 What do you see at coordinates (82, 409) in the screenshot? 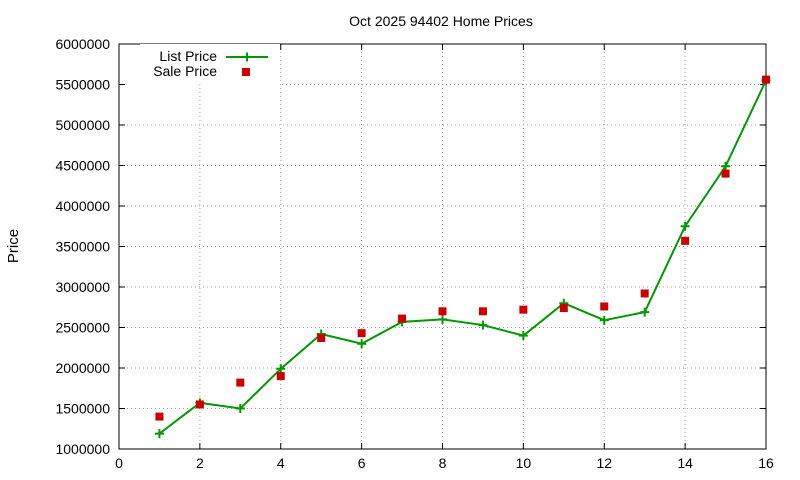
I see `y-tick-label: 1500000` at bounding box center [82, 409].